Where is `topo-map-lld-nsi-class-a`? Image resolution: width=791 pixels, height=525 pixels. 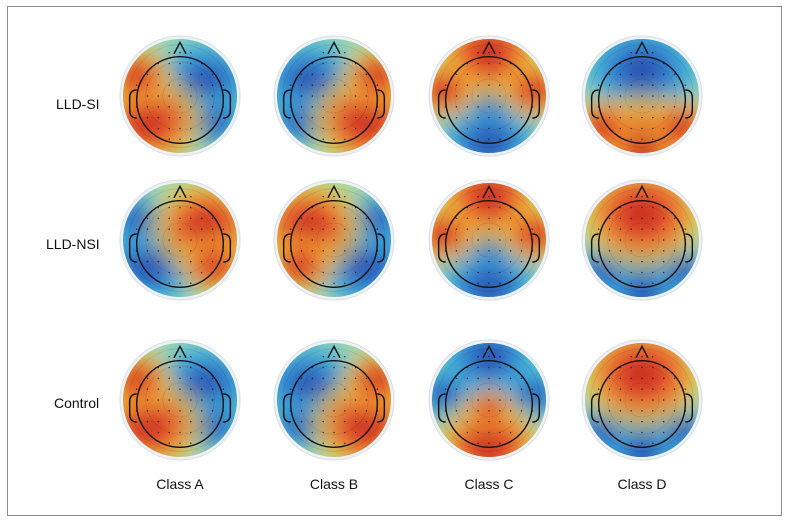 topo-map-lld-nsi-class-a is located at coordinates (180, 240).